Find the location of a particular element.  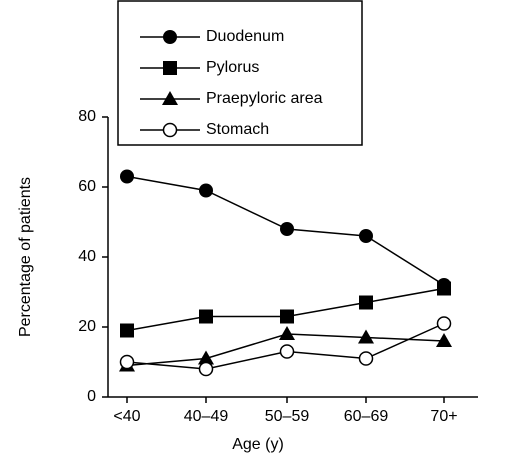

y-axis-label: Percentage of patients is located at coordinates (25, 257).